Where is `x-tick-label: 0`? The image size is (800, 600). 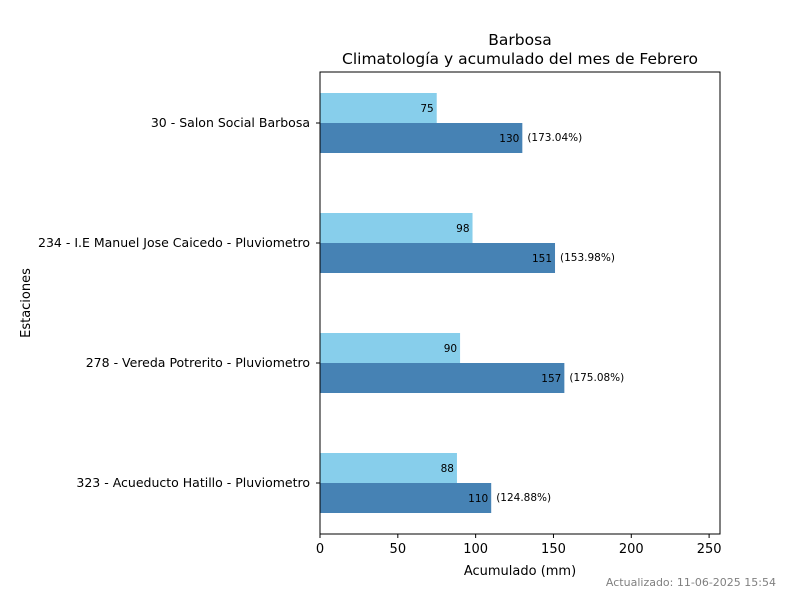 x-tick-label: 0 is located at coordinates (320, 549).